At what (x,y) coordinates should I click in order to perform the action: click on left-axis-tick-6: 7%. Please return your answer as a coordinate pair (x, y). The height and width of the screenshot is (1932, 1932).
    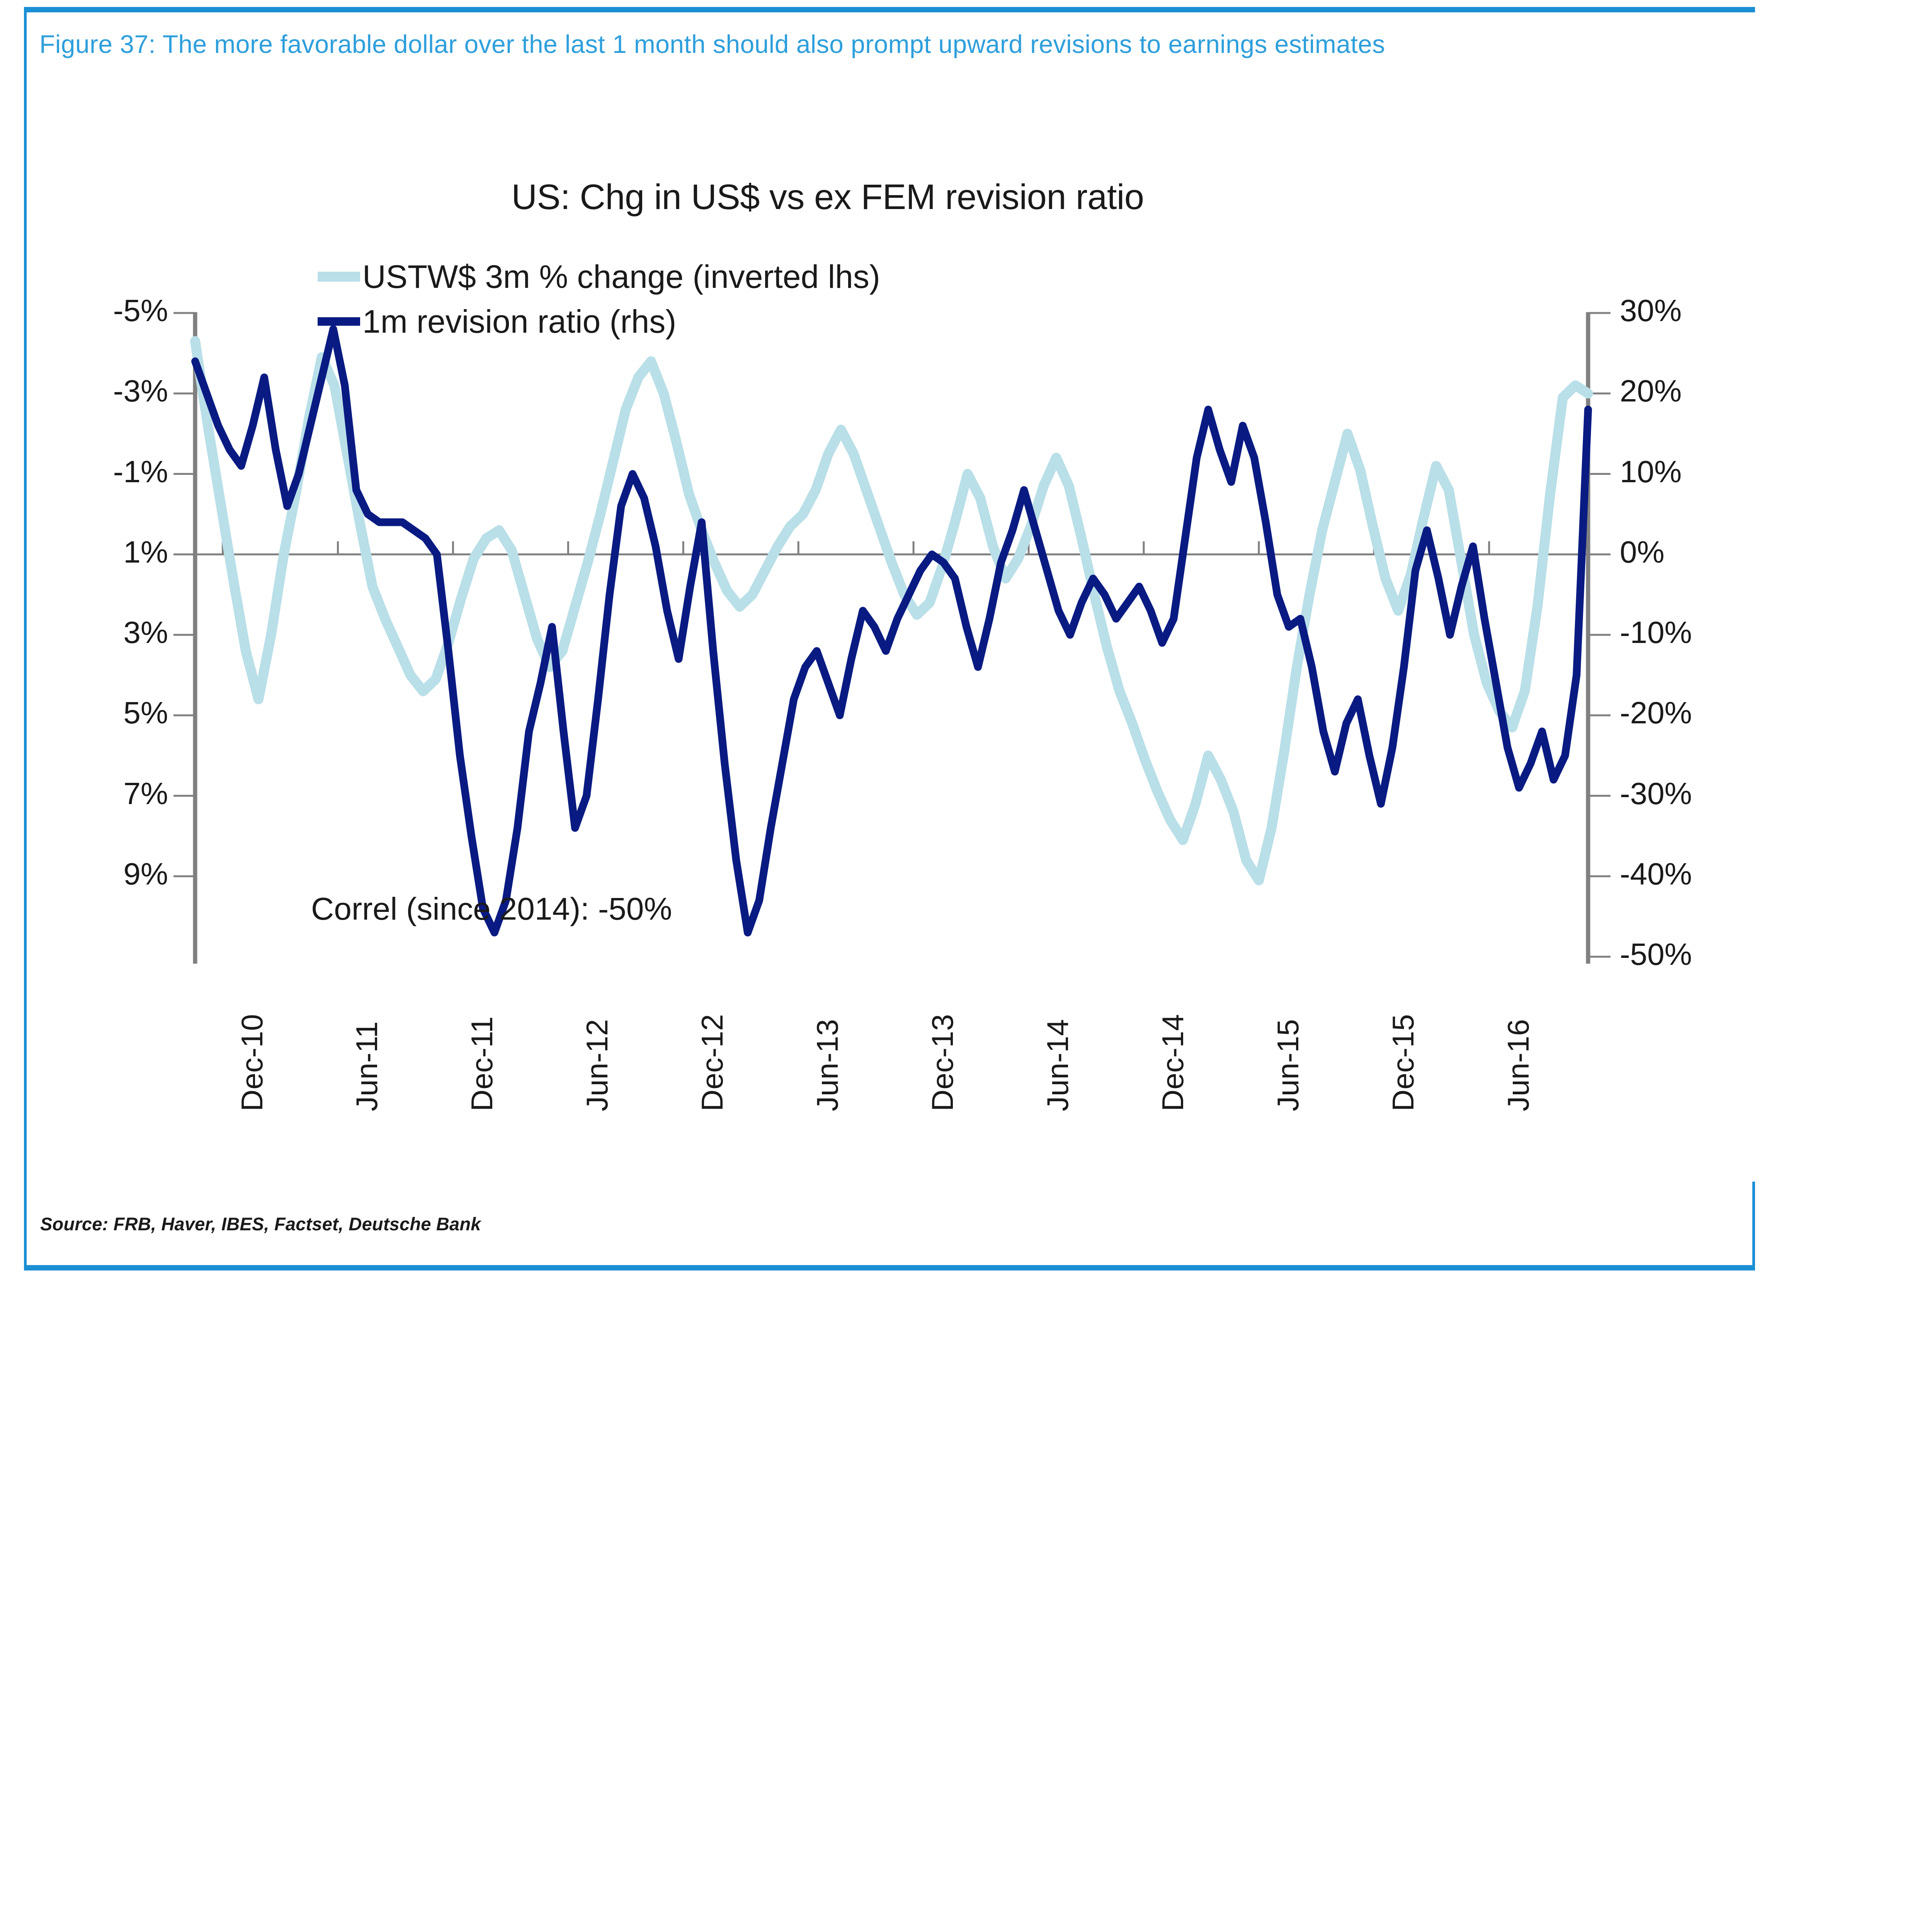
    Looking at the image, I should click on (145, 793).